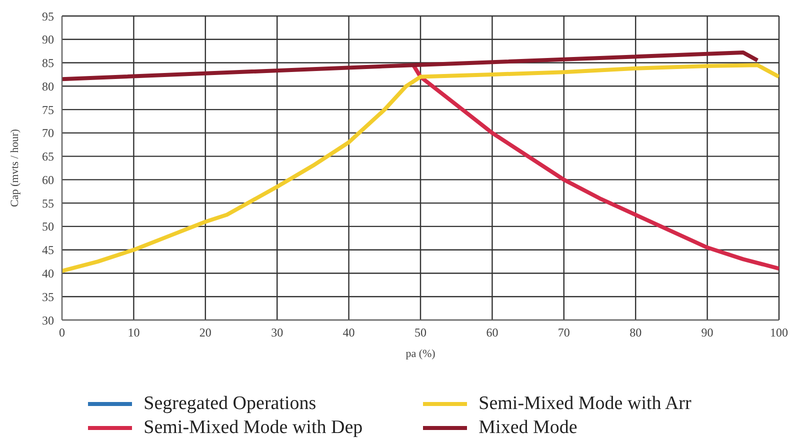 The height and width of the screenshot is (439, 791). I want to click on y-tick-label: 35, so click(48, 297).